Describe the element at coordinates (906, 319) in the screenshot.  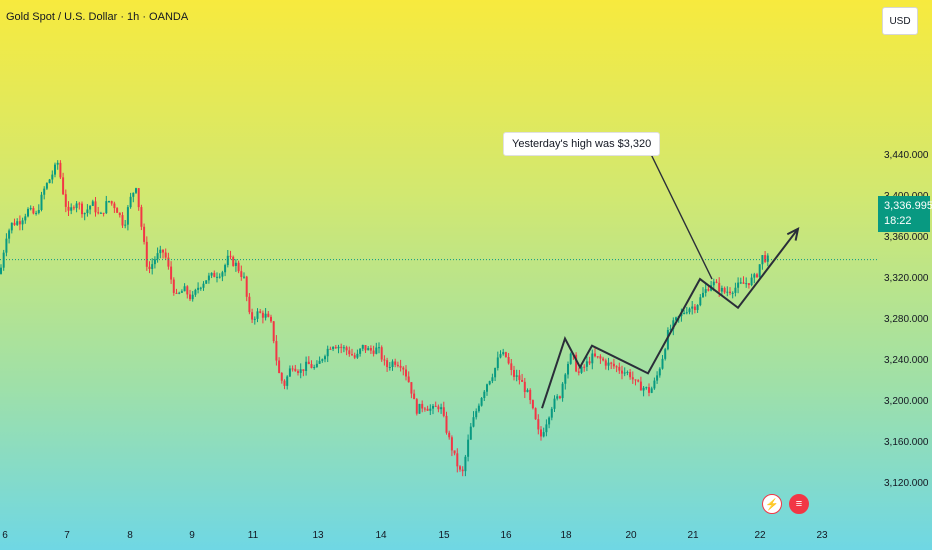
I see `y-tick-label: 3,280.000` at that location.